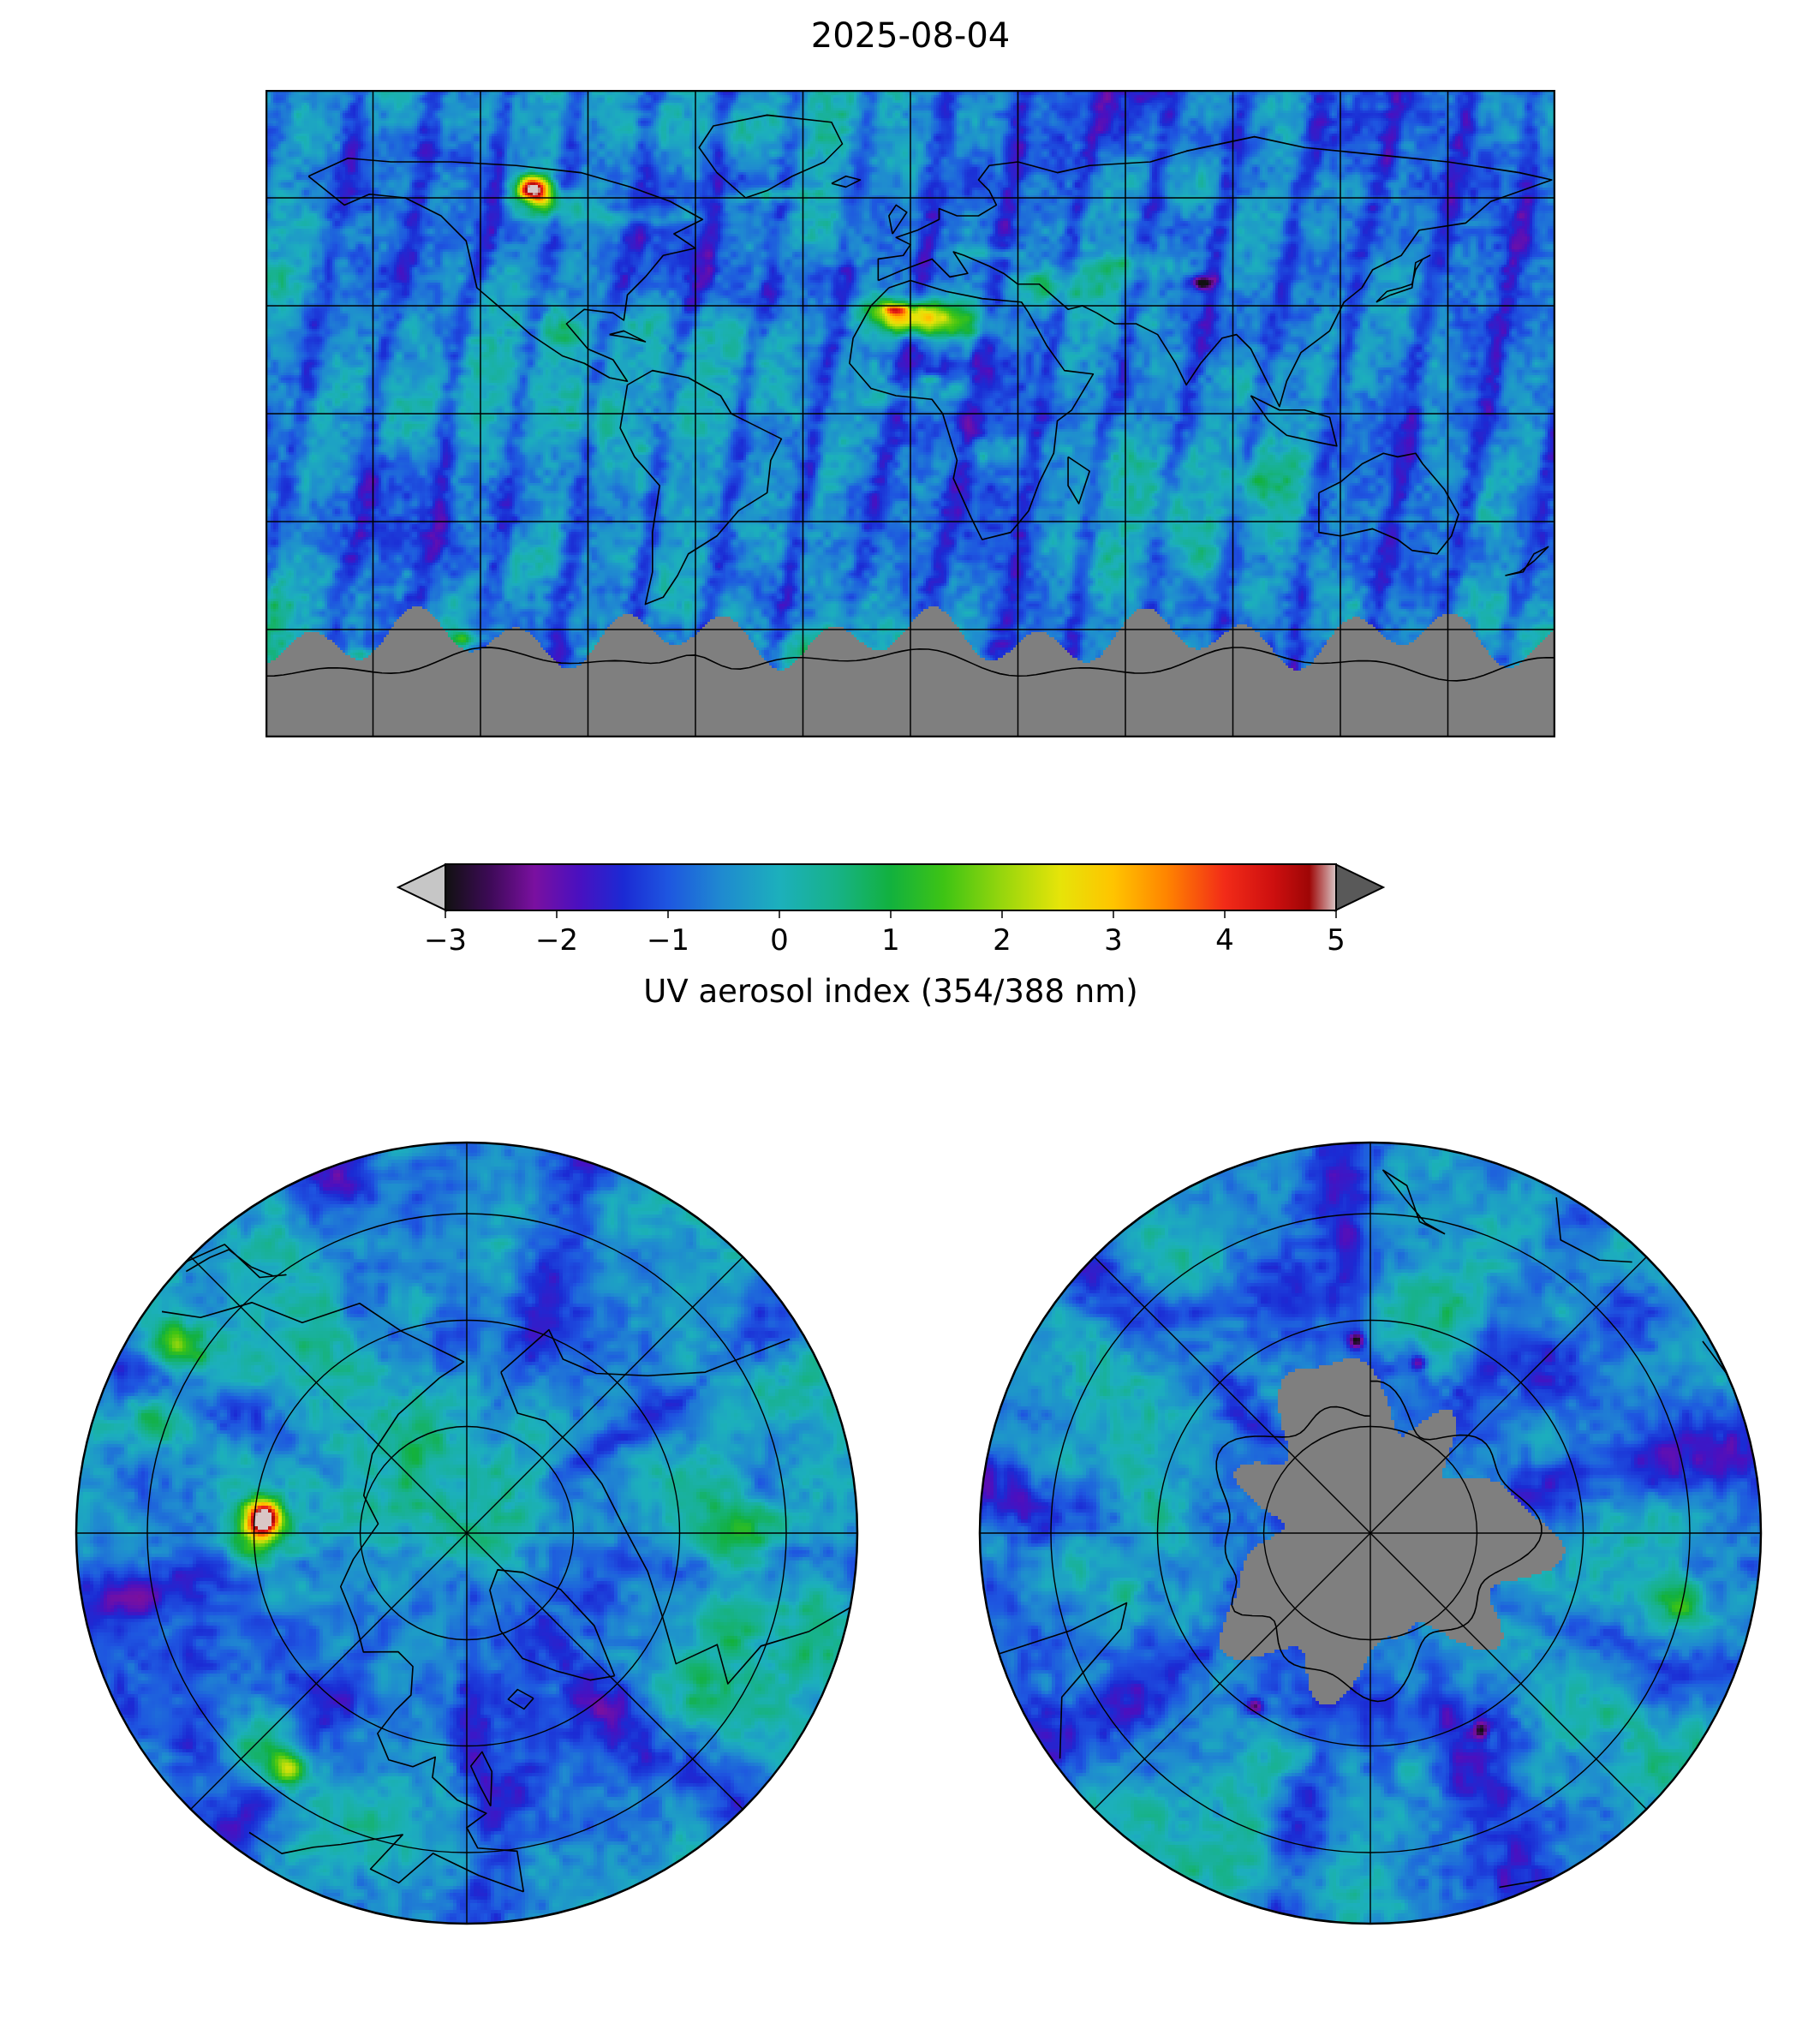 Image resolution: width=1820 pixels, height=2023 pixels. I want to click on colorbar-tick-label: 5, so click(1336, 940).